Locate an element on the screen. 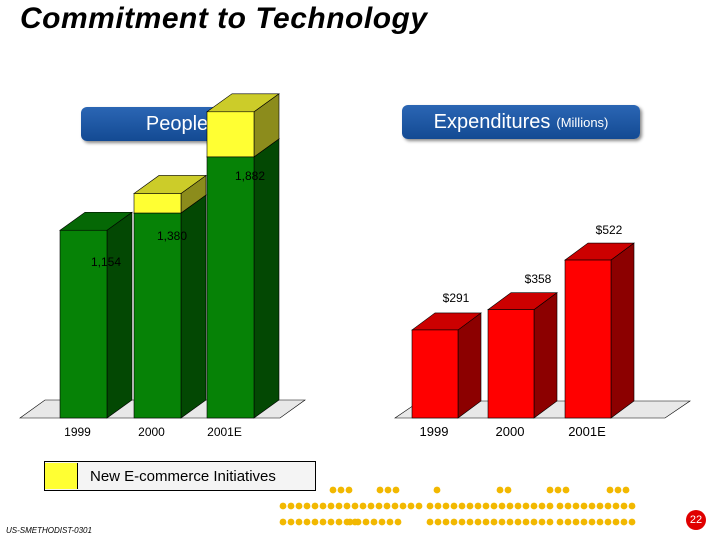 The width and height of the screenshot is (720, 540). expenditures-bar-1999-front is located at coordinates (435, 374).